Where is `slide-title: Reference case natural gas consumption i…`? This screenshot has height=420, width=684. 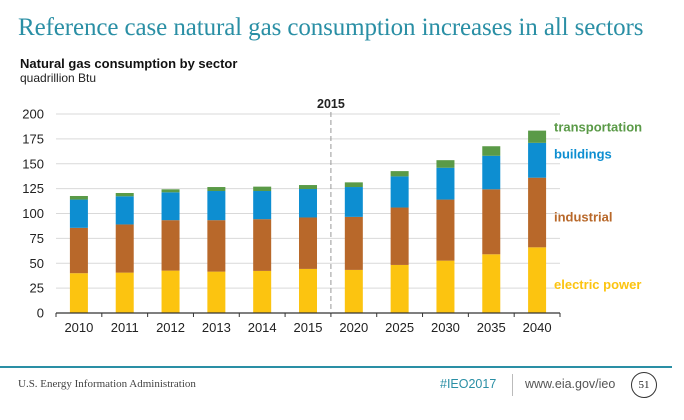 slide-title: Reference case natural gas consumption i… is located at coordinates (331, 27).